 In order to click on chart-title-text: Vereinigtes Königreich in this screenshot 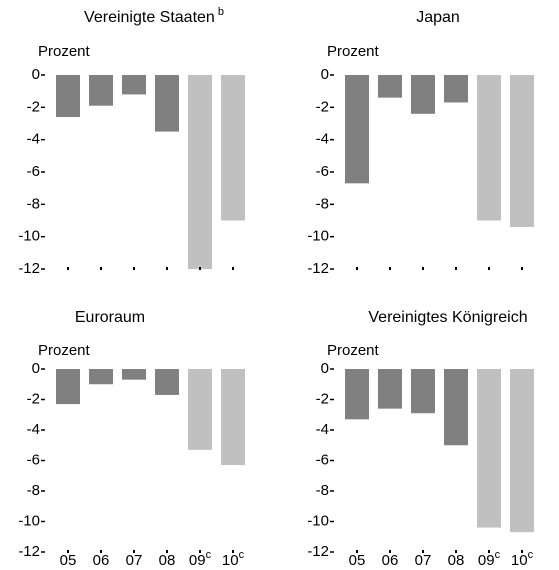, I will do `click(447, 317)`.